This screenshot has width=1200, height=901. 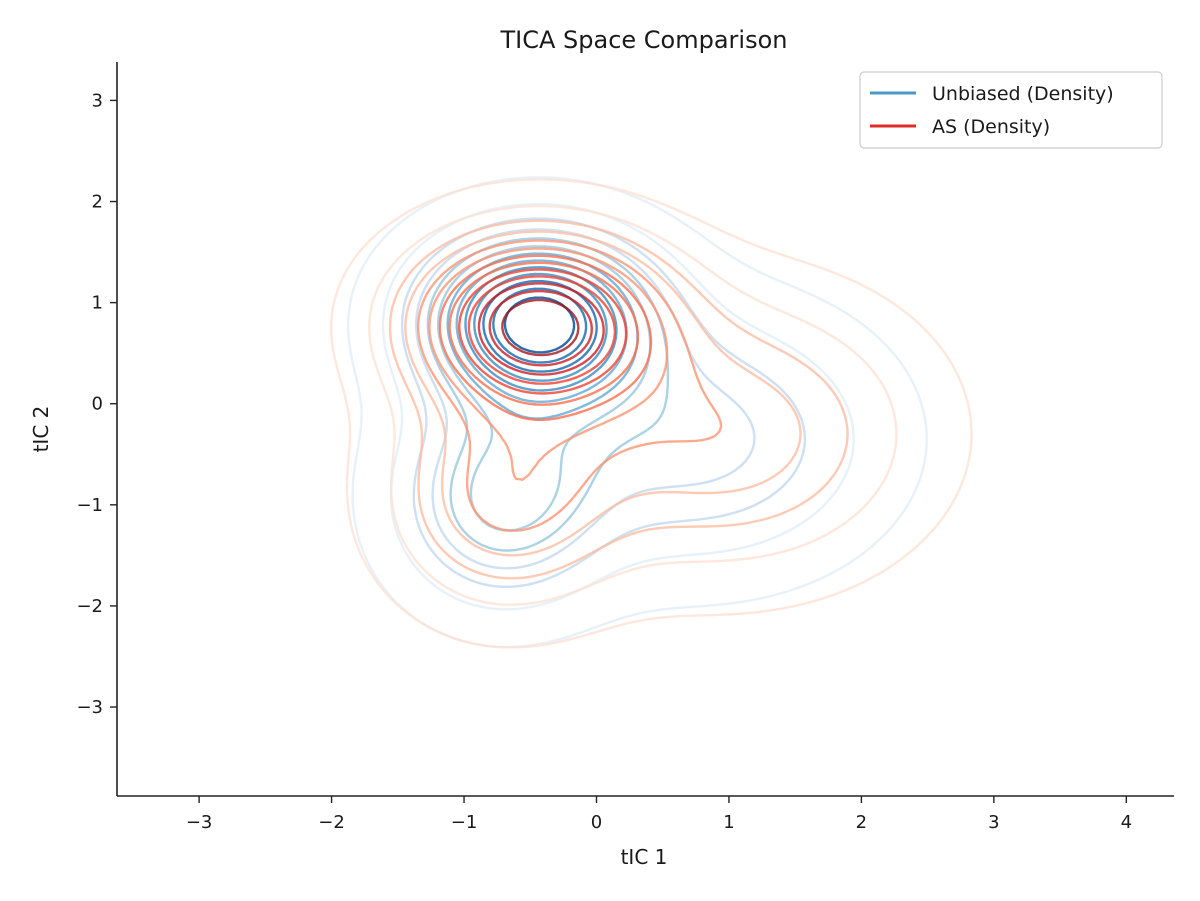 What do you see at coordinates (89, 505) in the screenshot?
I see `y-tick-label: −1` at bounding box center [89, 505].